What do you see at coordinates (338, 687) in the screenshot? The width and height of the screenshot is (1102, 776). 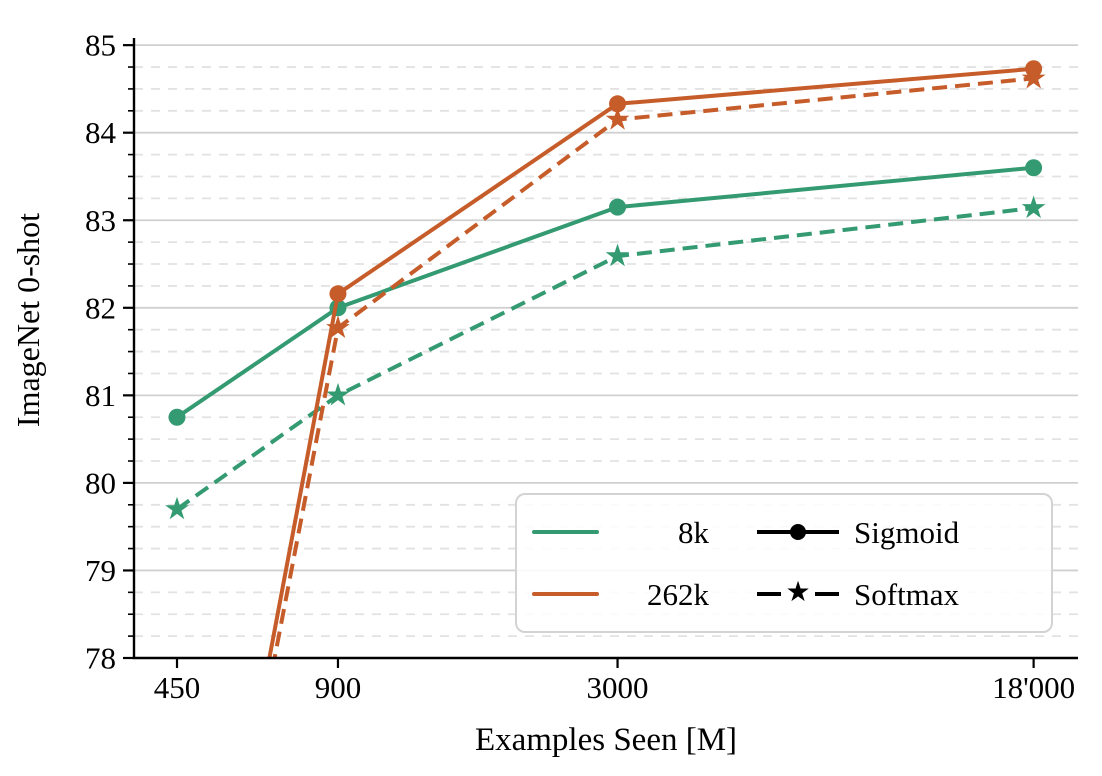 I see `x-tick-label: 900` at bounding box center [338, 687].